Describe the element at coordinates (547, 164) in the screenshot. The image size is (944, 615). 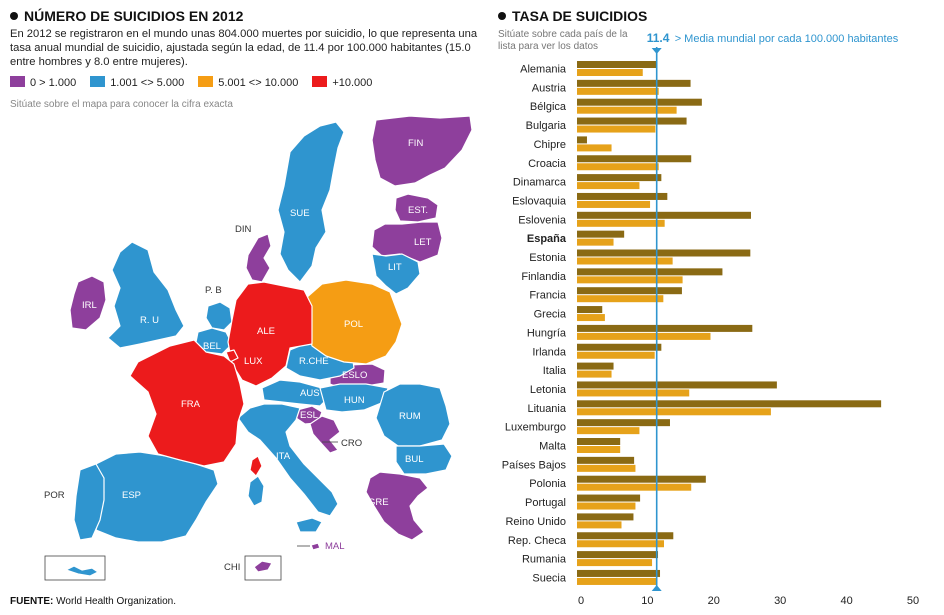
I see `category-label: Croacia` at that location.